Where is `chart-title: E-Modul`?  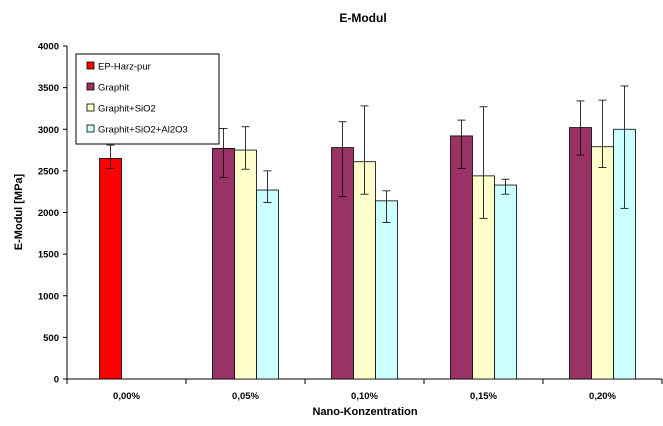 chart-title: E-Modul is located at coordinates (362, 18).